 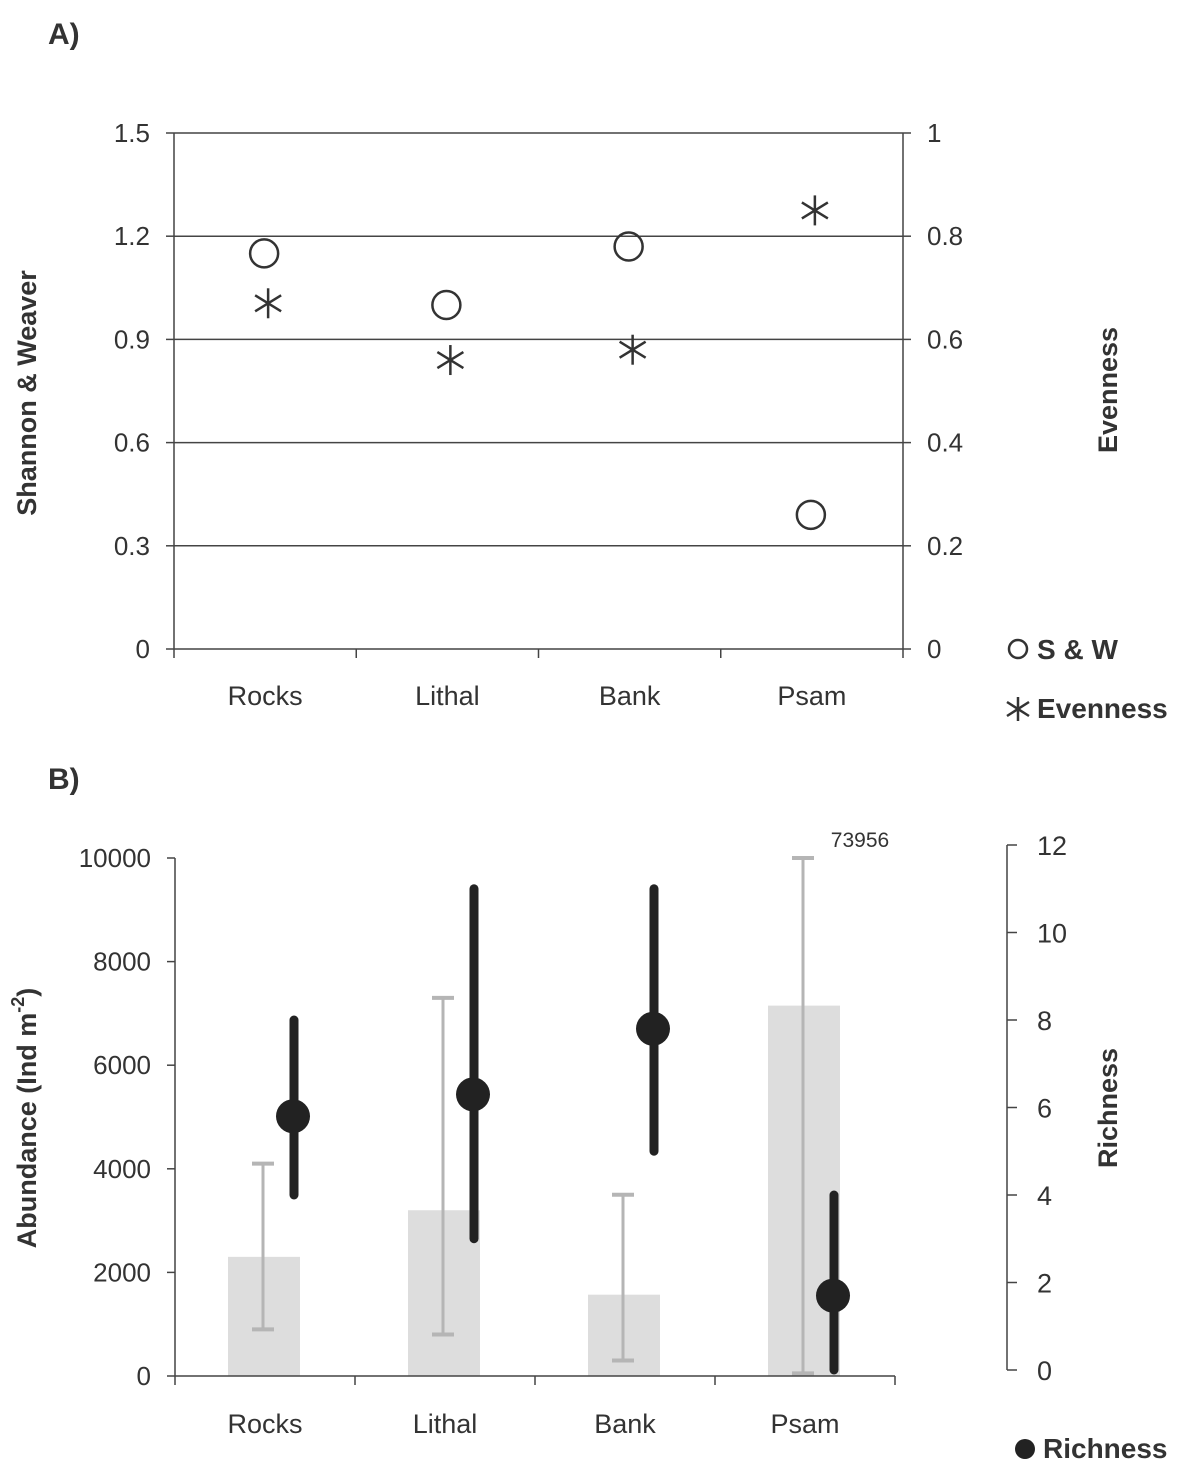 What do you see at coordinates (945, 236) in the screenshot?
I see `y2-tick-label: 0.8` at bounding box center [945, 236].